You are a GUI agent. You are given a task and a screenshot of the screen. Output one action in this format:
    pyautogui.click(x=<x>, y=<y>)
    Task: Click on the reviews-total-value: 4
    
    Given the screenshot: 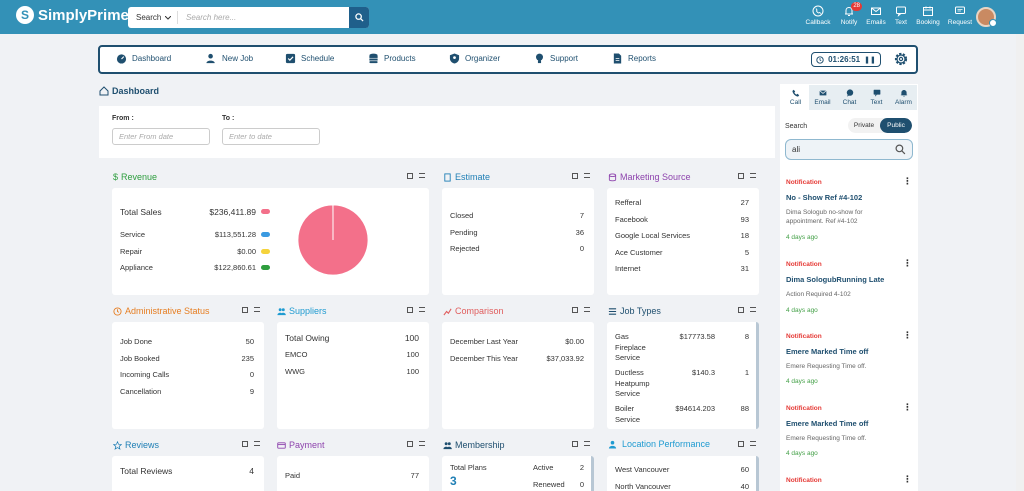 What is the action you would take?
    pyautogui.click(x=251, y=471)
    